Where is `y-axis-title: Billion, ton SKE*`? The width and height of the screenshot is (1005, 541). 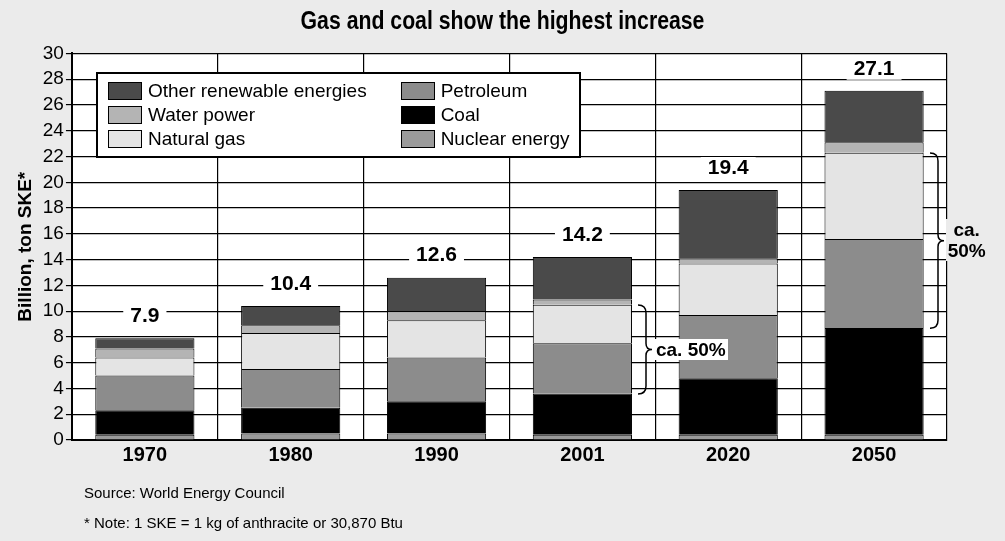
y-axis-title: Billion, ton SKE* is located at coordinates (24, 246).